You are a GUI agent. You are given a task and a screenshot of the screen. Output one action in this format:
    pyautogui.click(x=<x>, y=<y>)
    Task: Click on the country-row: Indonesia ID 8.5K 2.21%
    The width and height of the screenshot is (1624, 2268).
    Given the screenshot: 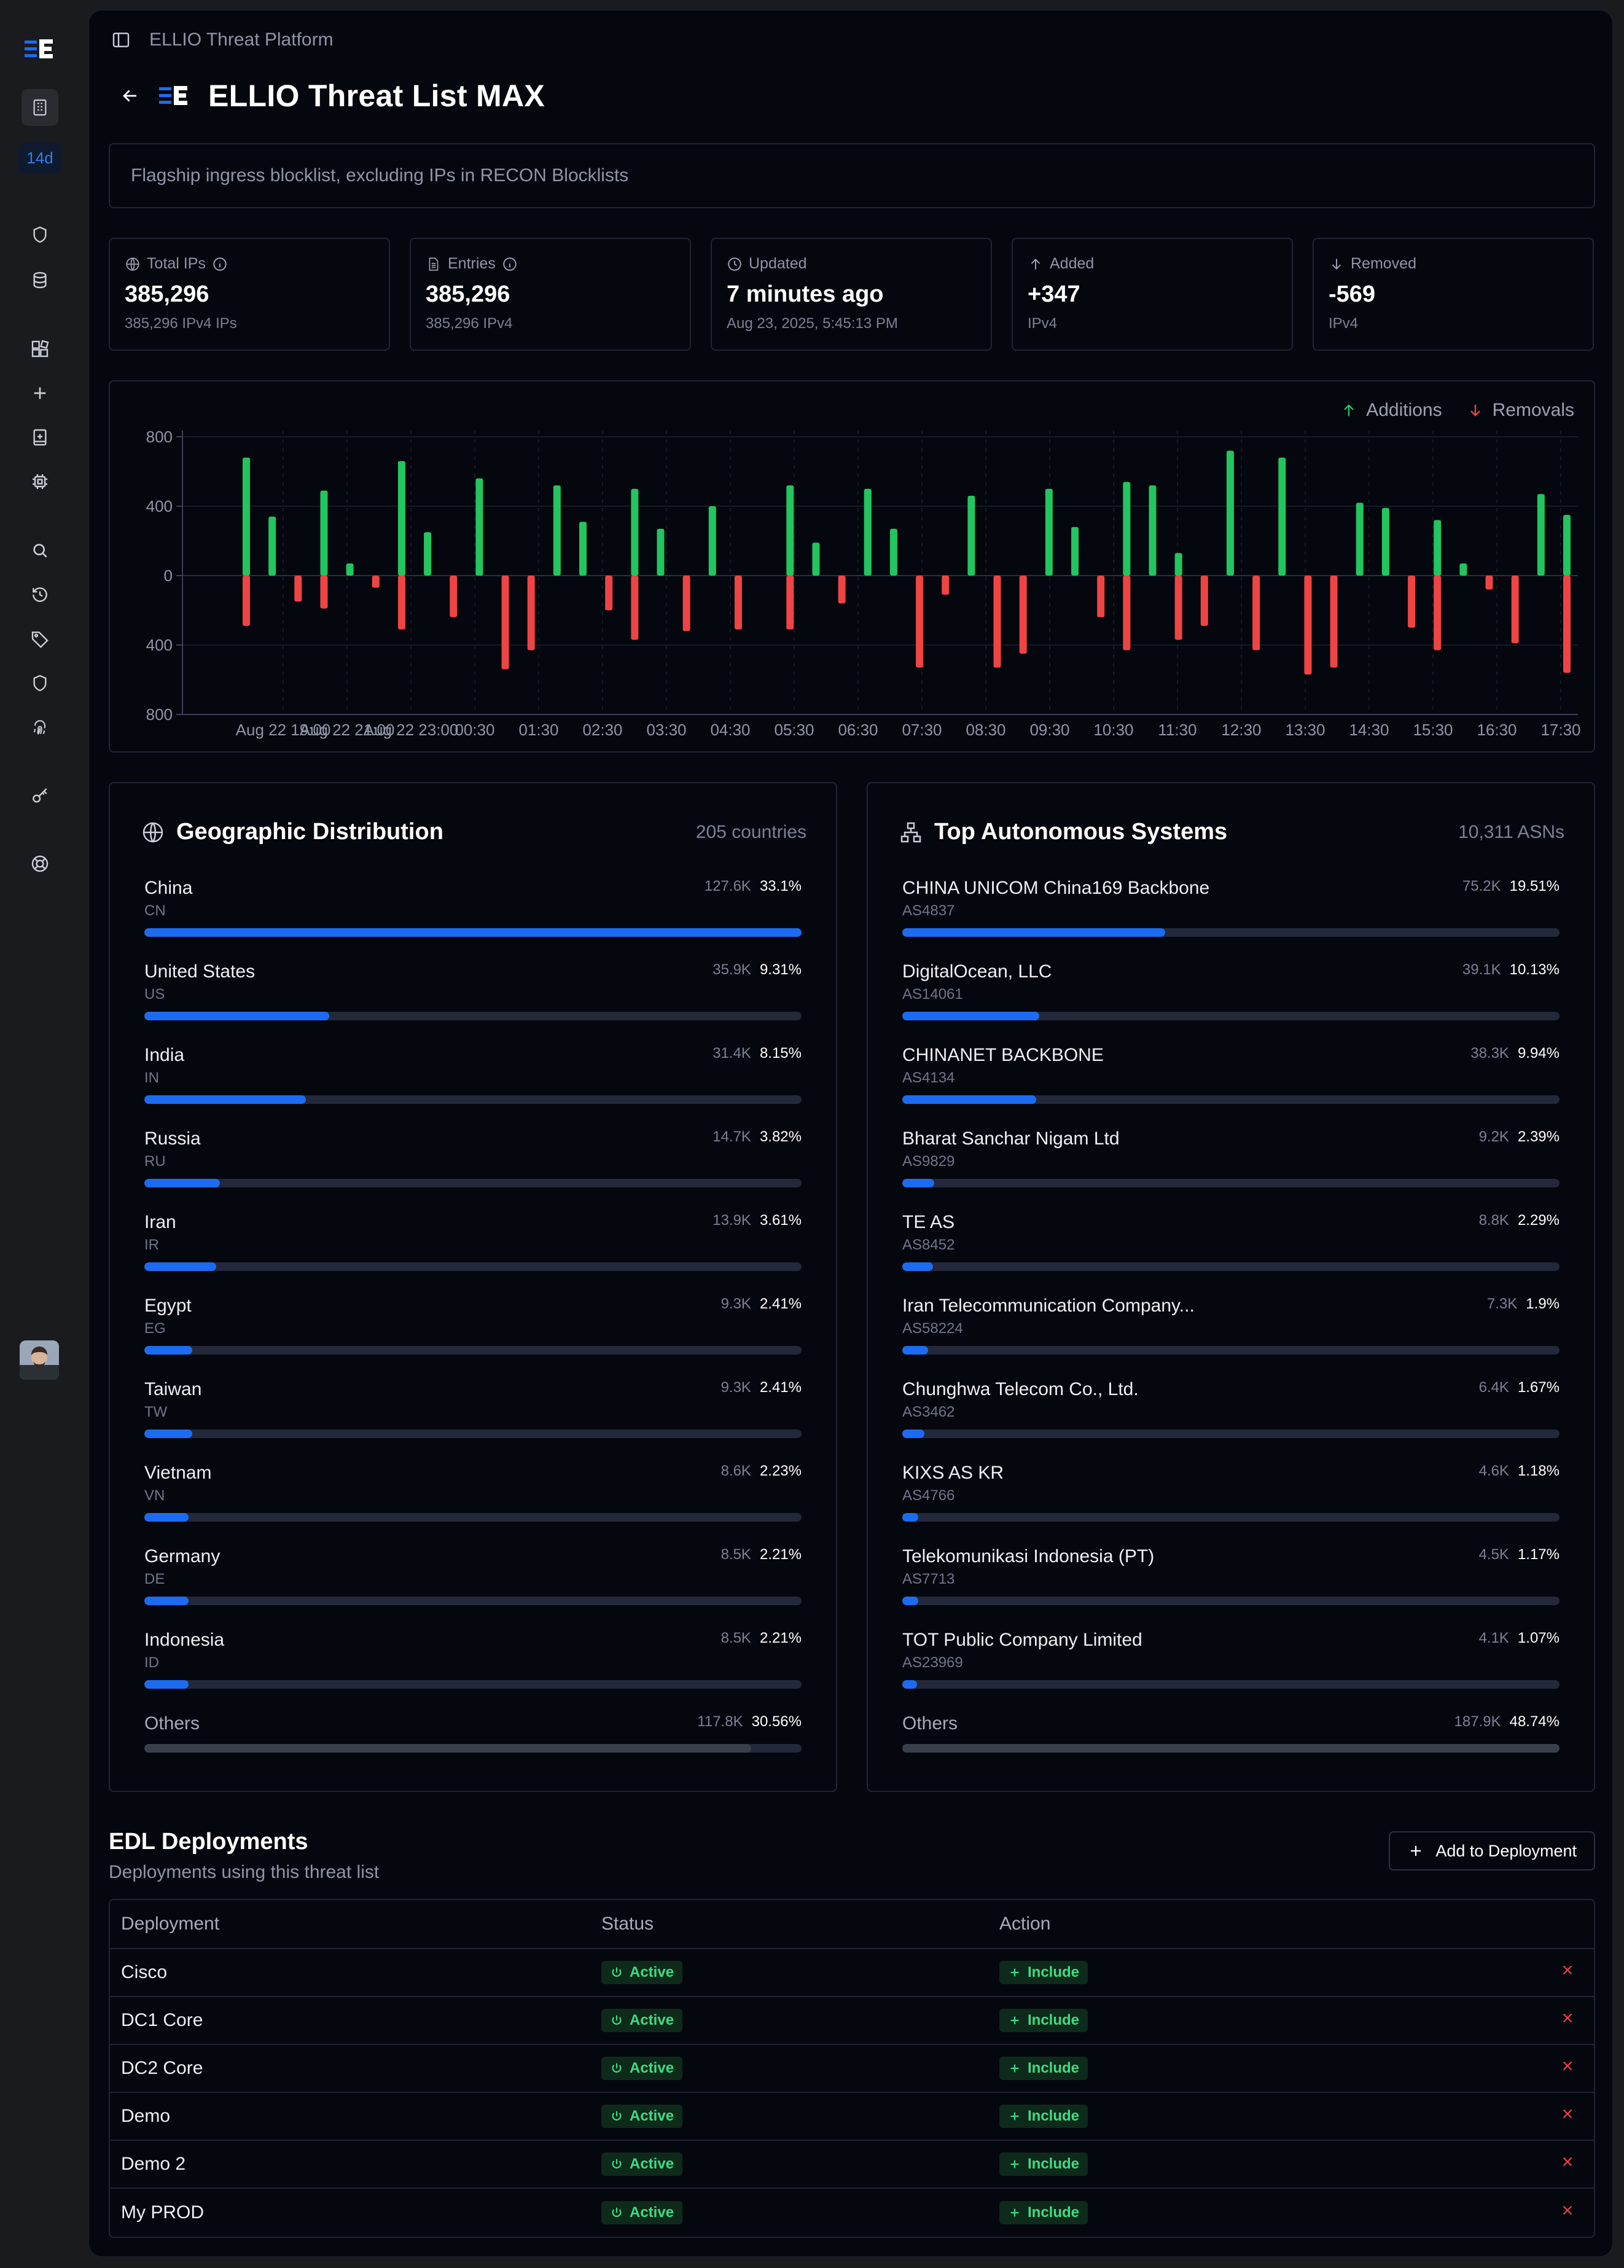 What is the action you would take?
    pyautogui.click(x=473, y=1671)
    